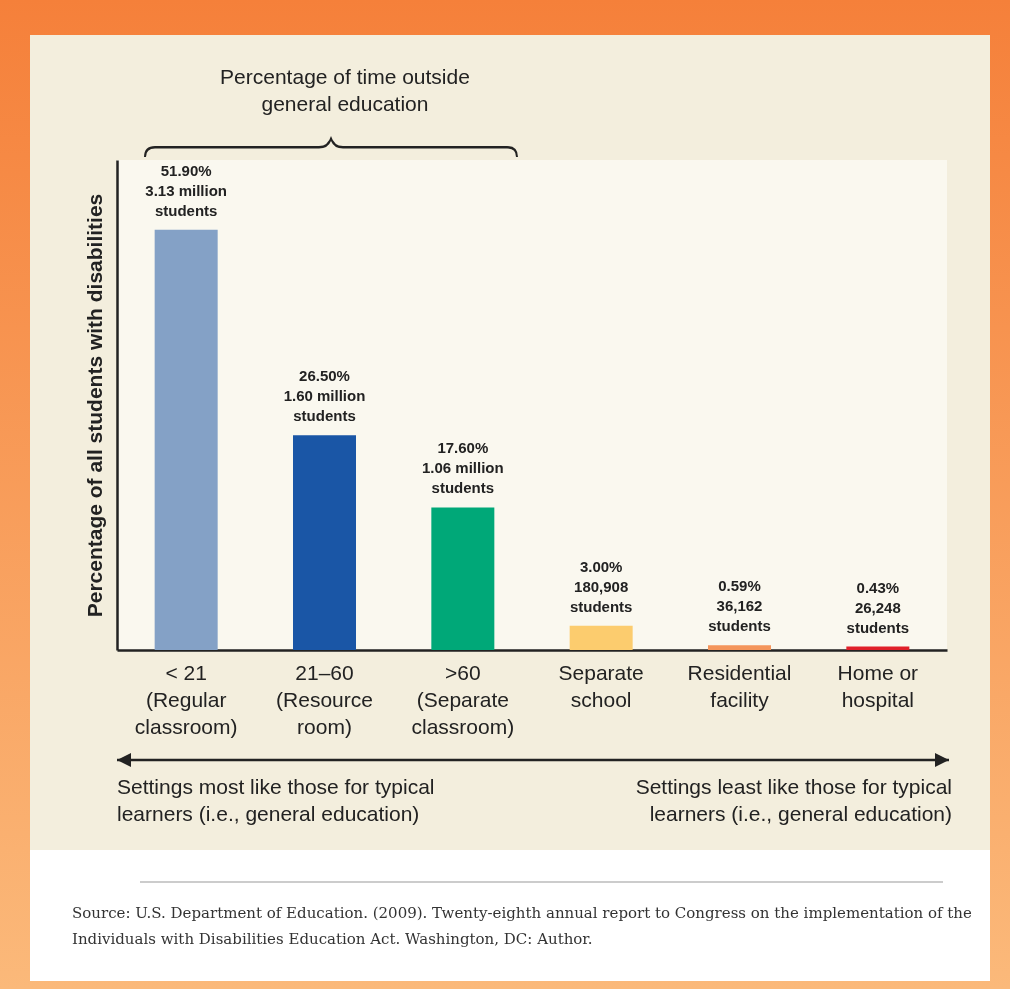 The height and width of the screenshot is (989, 1010). What do you see at coordinates (739, 685) in the screenshot?
I see `x-tick-label: Residential facility` at bounding box center [739, 685].